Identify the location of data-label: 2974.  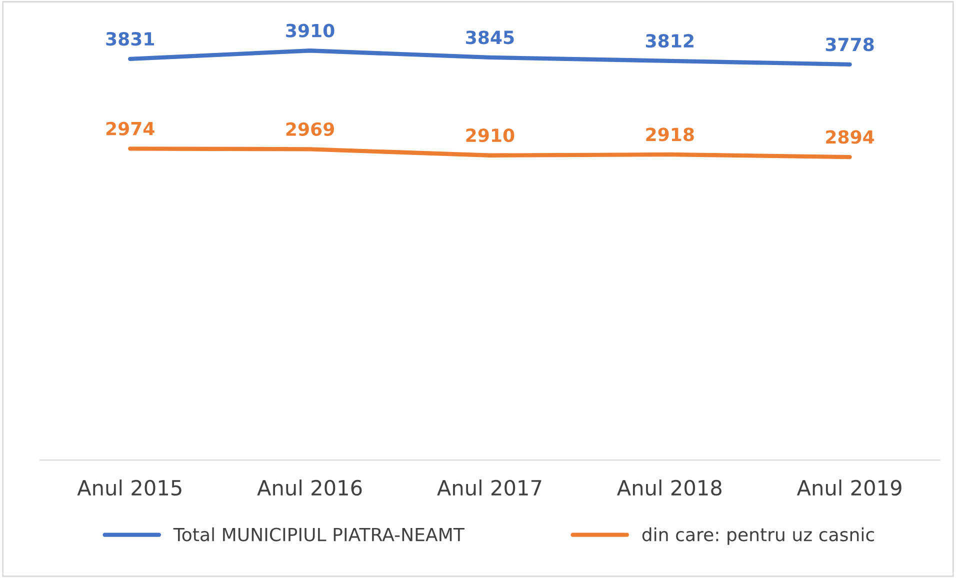
(130, 129).